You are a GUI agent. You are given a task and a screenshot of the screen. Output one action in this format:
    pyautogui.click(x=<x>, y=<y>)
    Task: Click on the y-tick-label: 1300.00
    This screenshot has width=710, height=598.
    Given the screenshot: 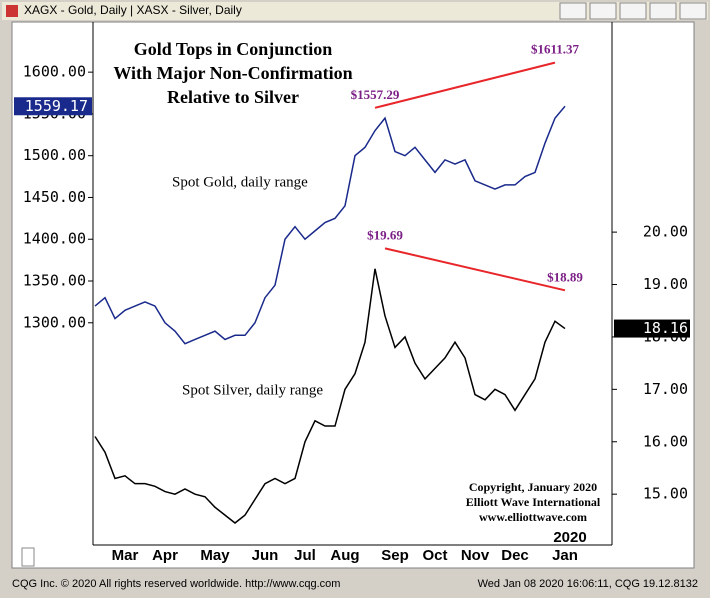 What is the action you would take?
    pyautogui.click(x=54, y=322)
    